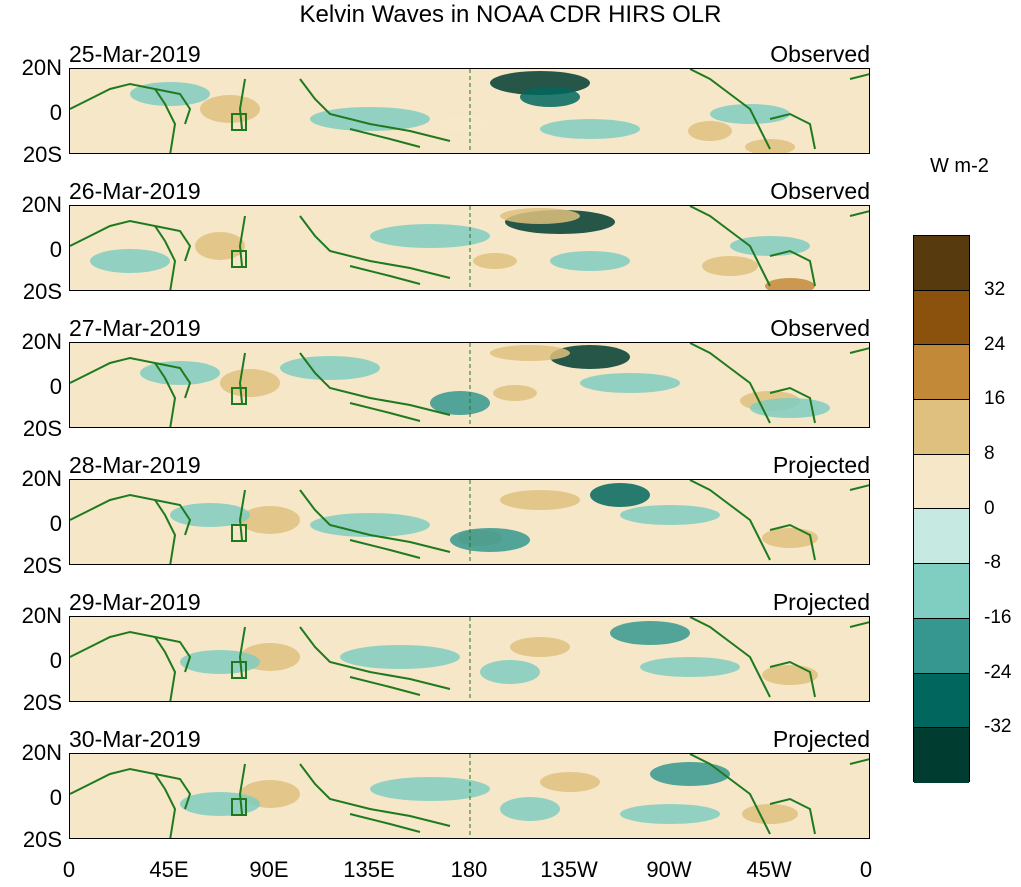  What do you see at coordinates (992, 562) in the screenshot?
I see `colorbar-tick: -8` at bounding box center [992, 562].